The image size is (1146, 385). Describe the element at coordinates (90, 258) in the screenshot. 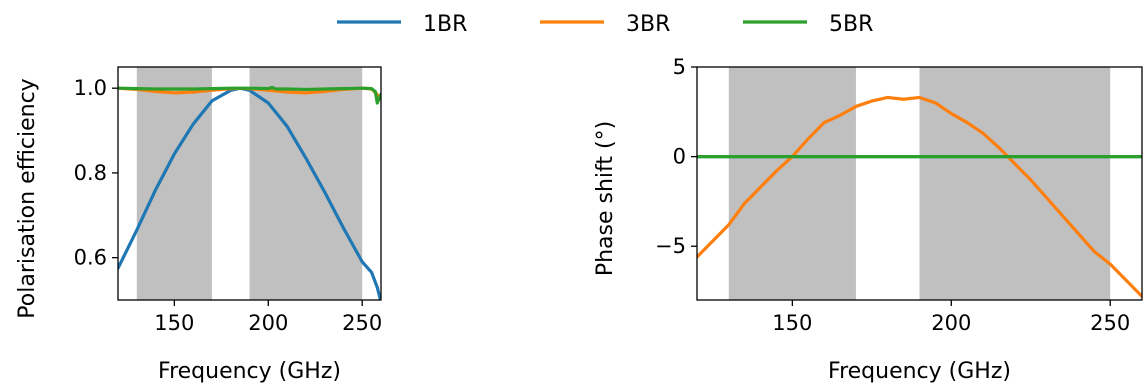

I see `y-tick-label: 0.6` at that location.